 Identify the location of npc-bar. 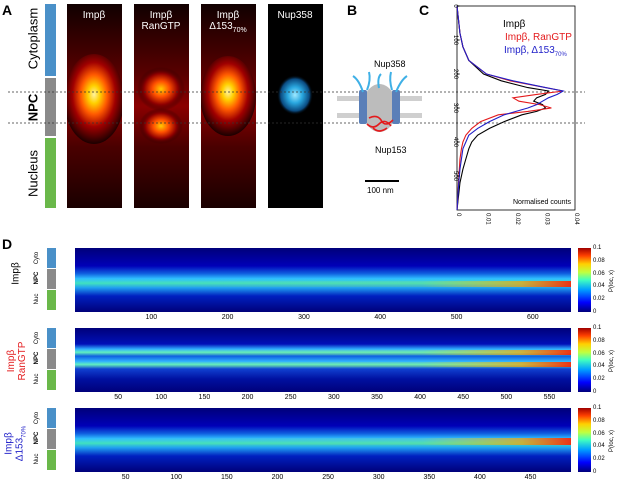
(50, 107).